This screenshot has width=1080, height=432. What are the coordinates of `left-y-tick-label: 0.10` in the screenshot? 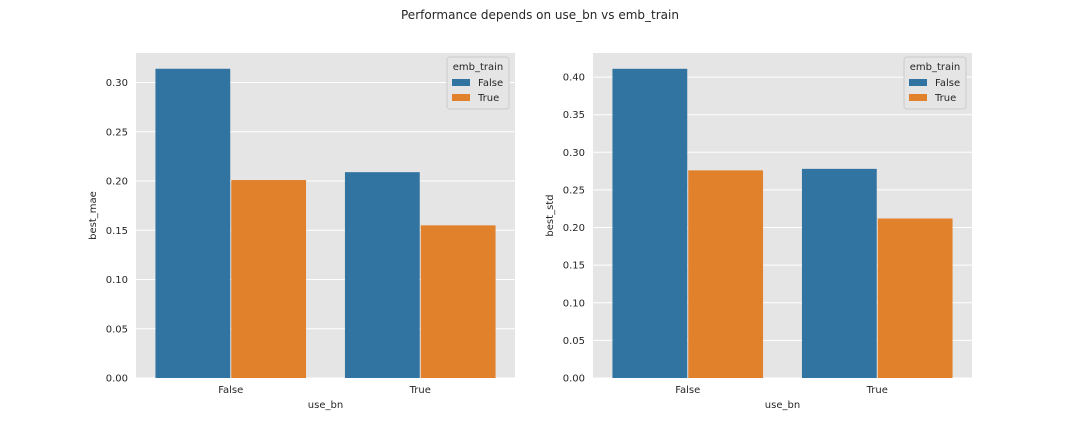 It's located at (117, 280).